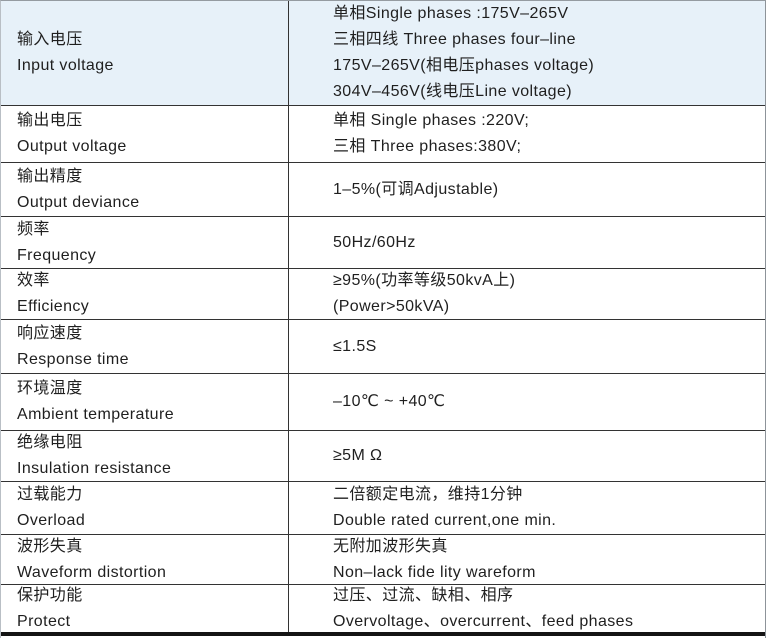 The width and height of the screenshot is (766, 638). What do you see at coordinates (358, 455) in the screenshot?
I see `spec-value-line: ≥5M Ω` at bounding box center [358, 455].